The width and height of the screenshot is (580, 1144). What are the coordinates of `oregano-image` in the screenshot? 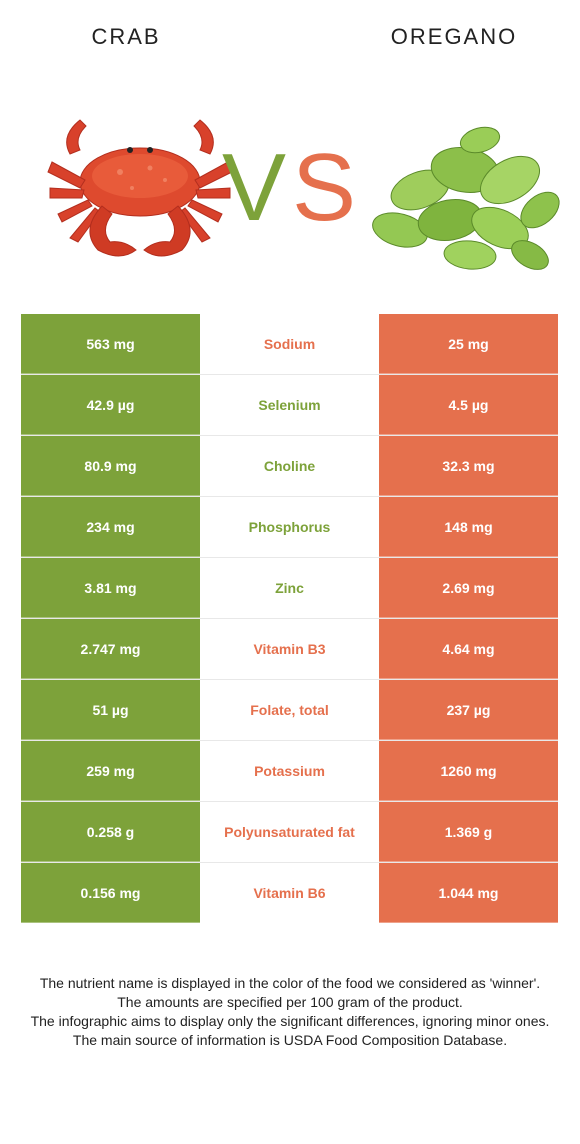 It's located at (466, 198).